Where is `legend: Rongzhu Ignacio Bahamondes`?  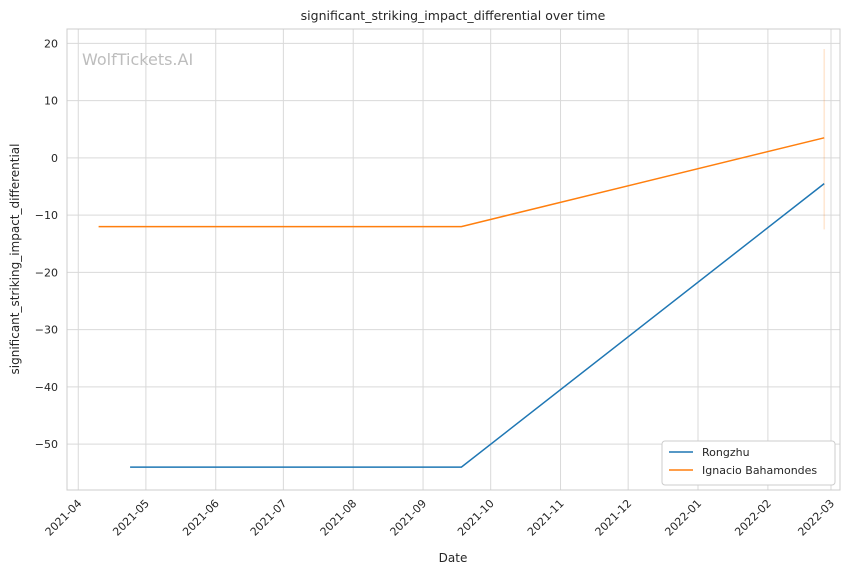
legend: Rongzhu Ignacio Bahamondes is located at coordinates (748, 463).